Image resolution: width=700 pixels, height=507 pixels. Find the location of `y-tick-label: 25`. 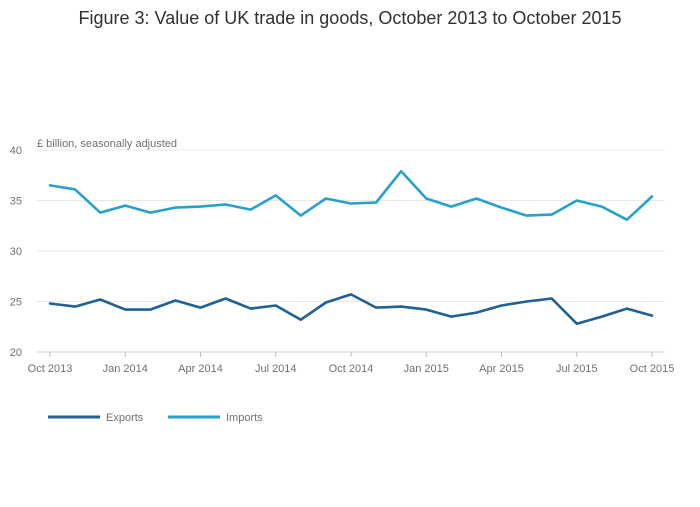

y-tick-label: 25 is located at coordinates (16, 303).